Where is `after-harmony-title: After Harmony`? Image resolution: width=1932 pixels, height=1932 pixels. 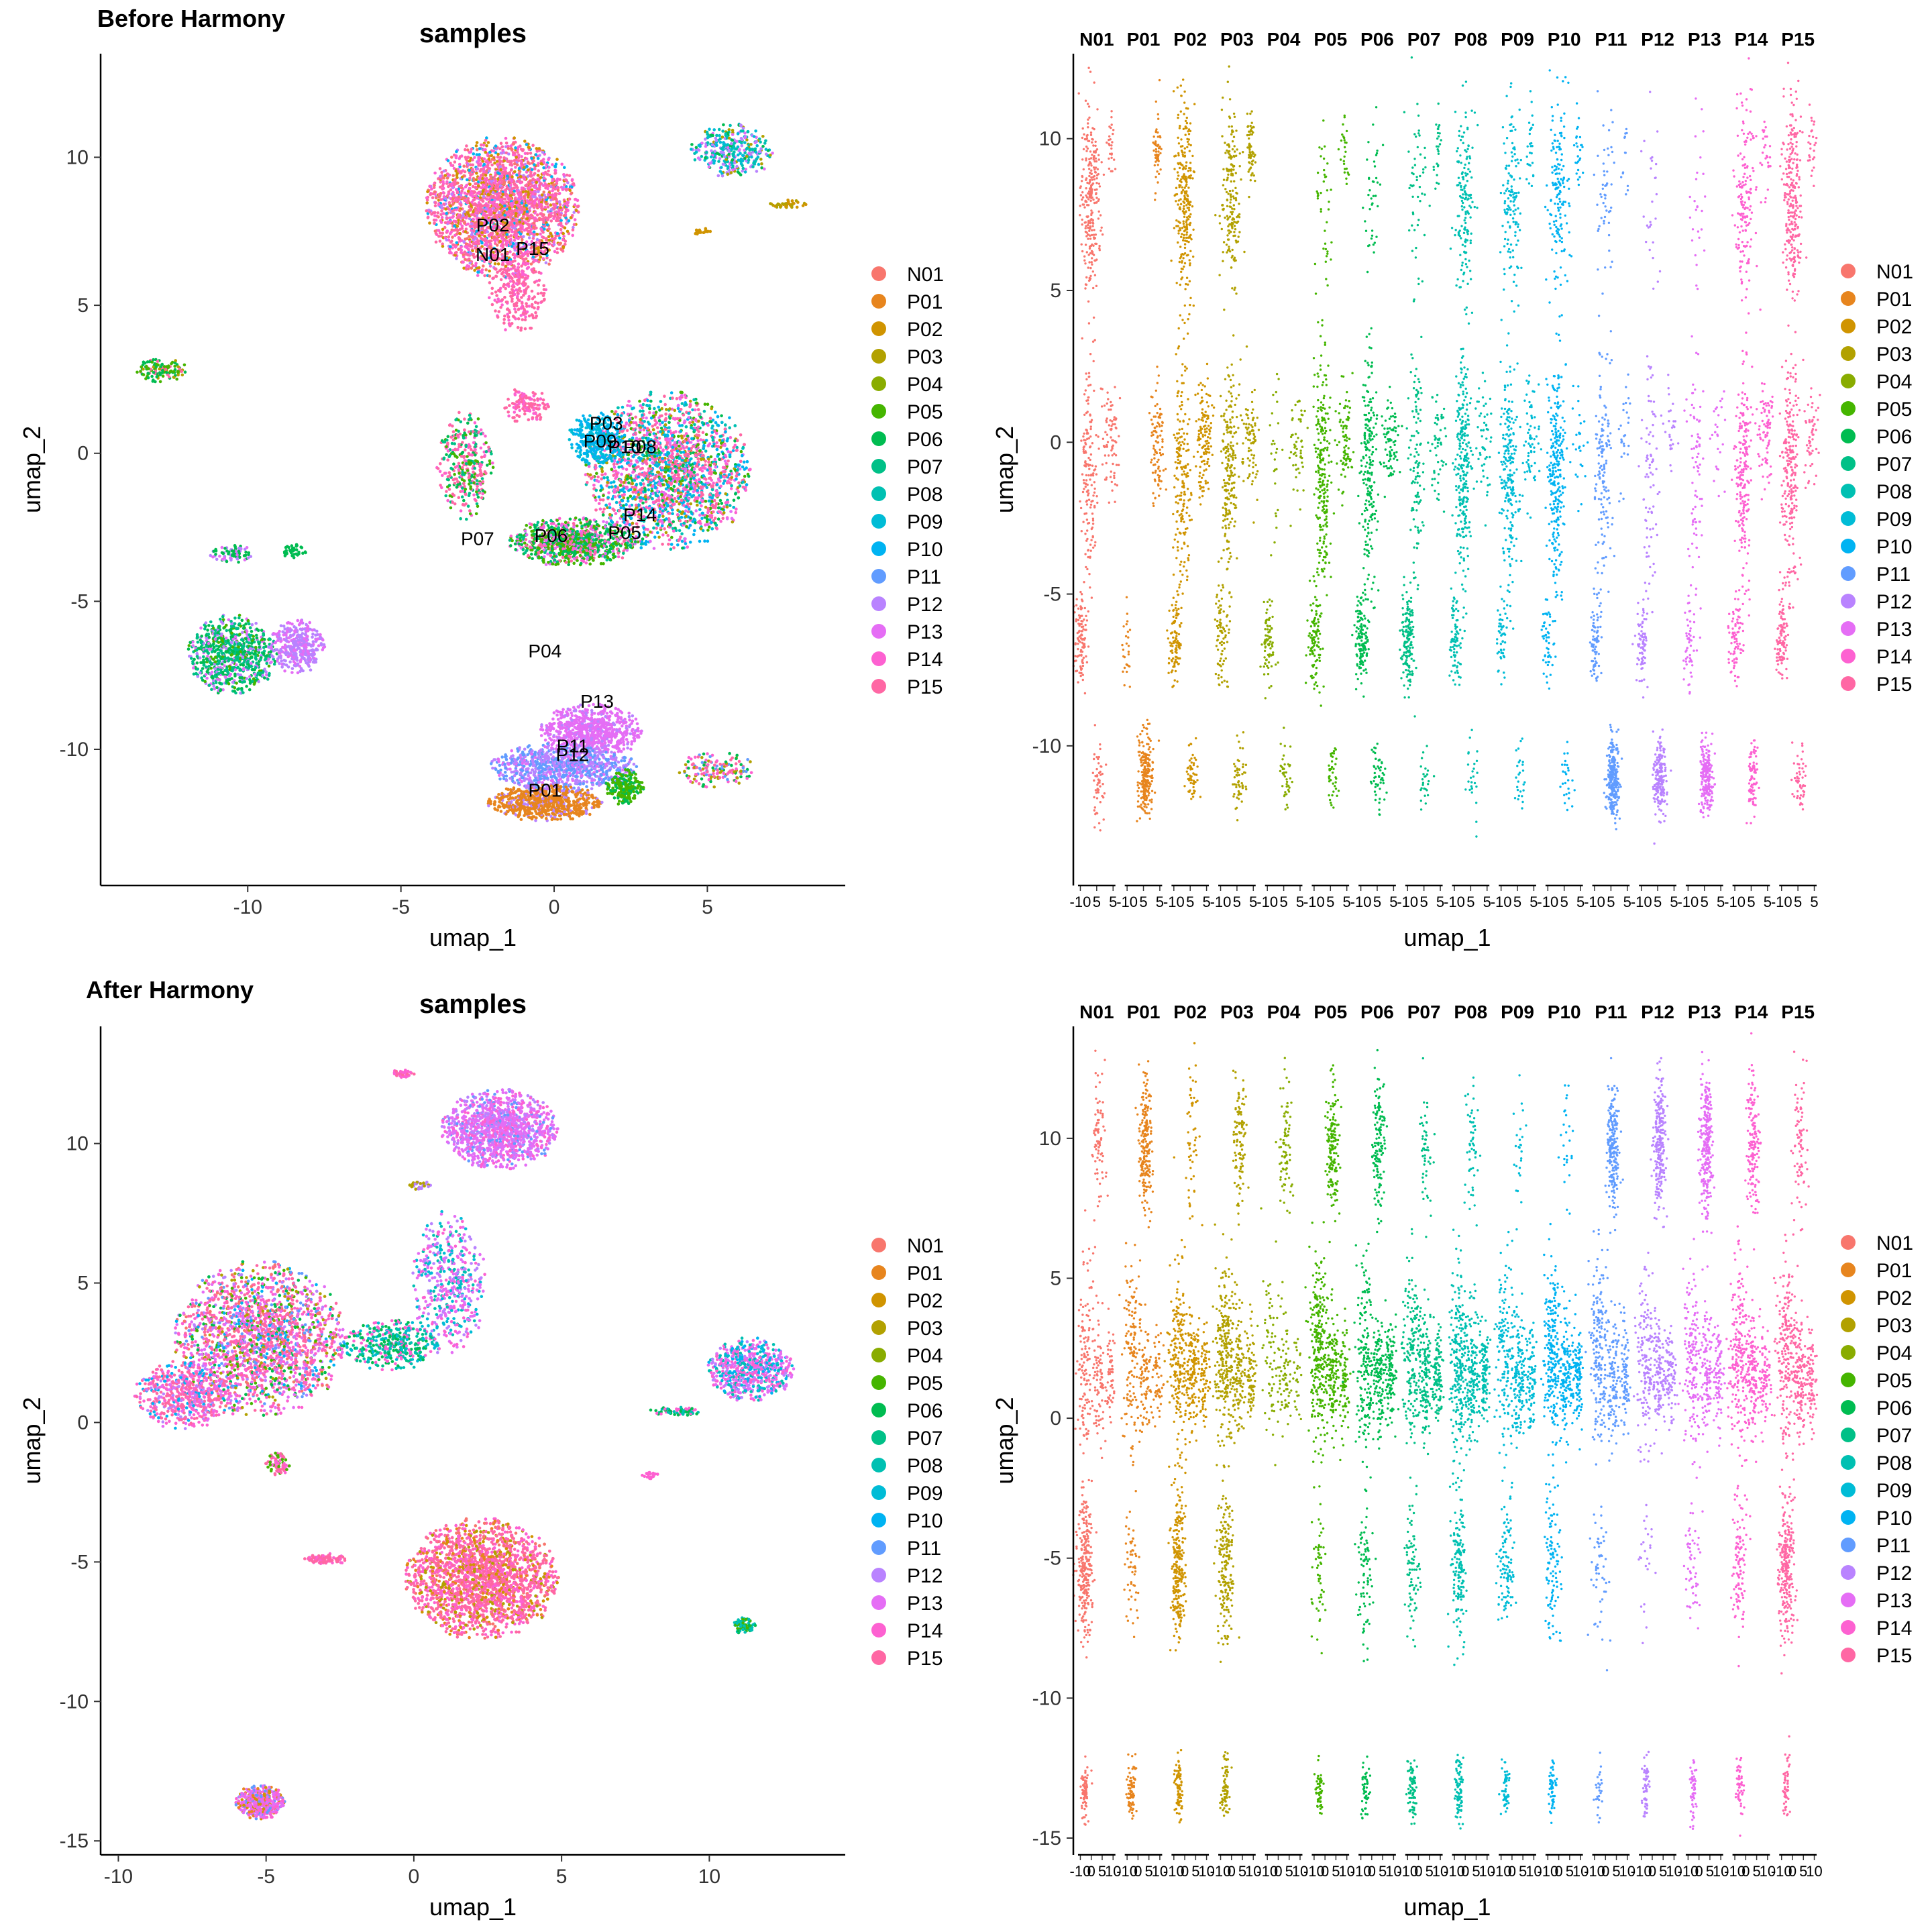 after-harmony-title: After Harmony is located at coordinates (170, 990).